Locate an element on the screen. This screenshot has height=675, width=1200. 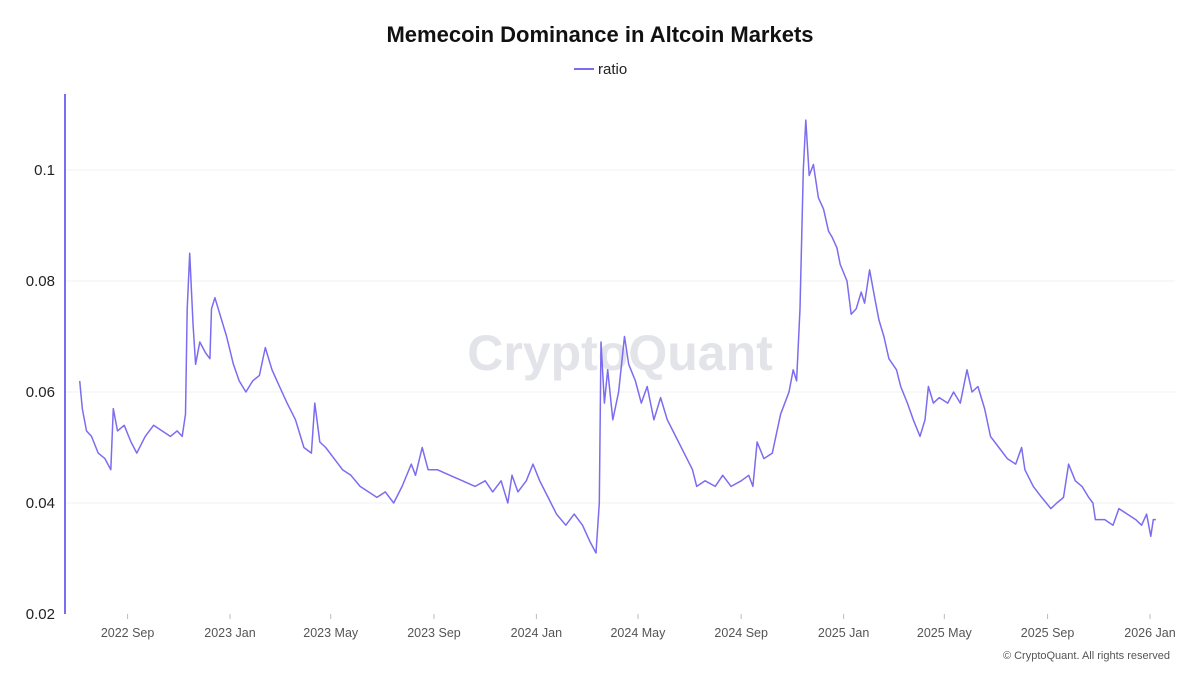
legend: ratio is located at coordinates (600, 69).